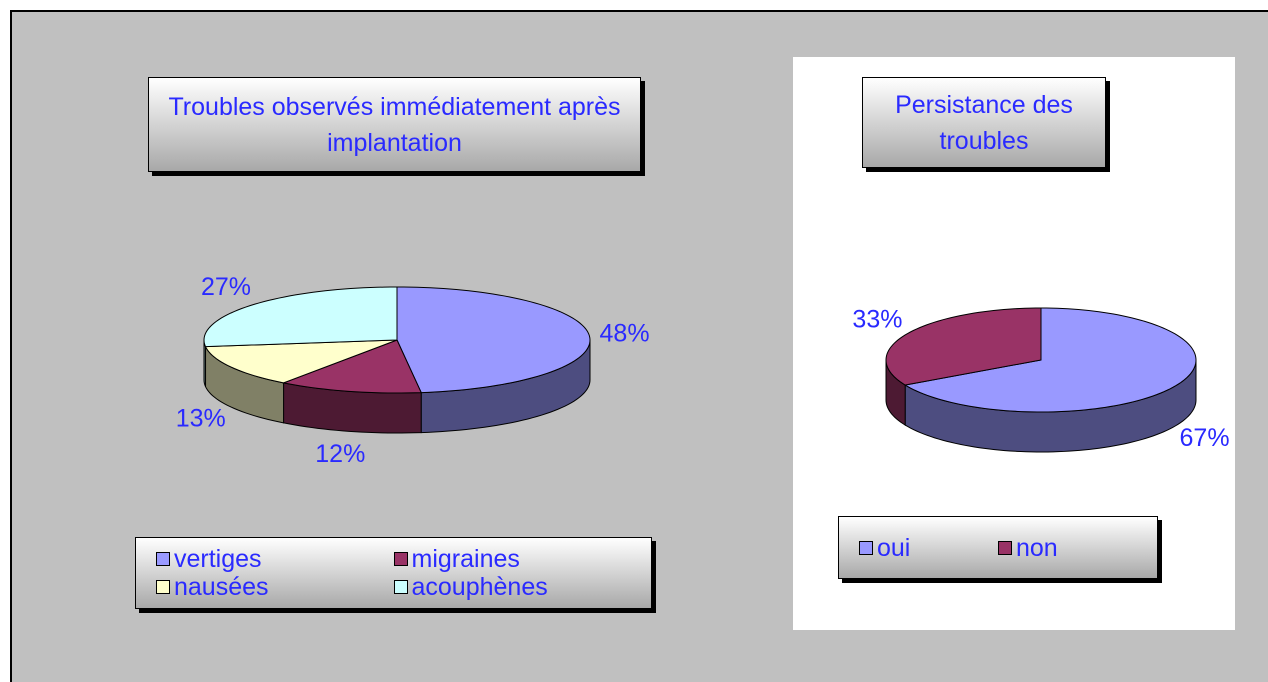 This screenshot has height=682, width=1268. I want to click on data-label: 33%, so click(877, 319).